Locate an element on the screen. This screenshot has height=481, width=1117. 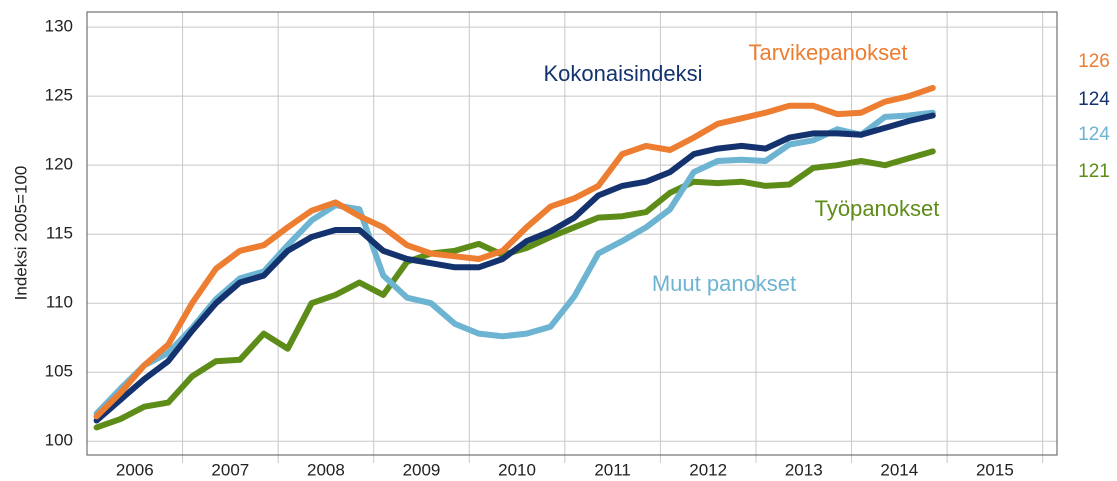
series-label: Muut panokset is located at coordinates (724, 283).